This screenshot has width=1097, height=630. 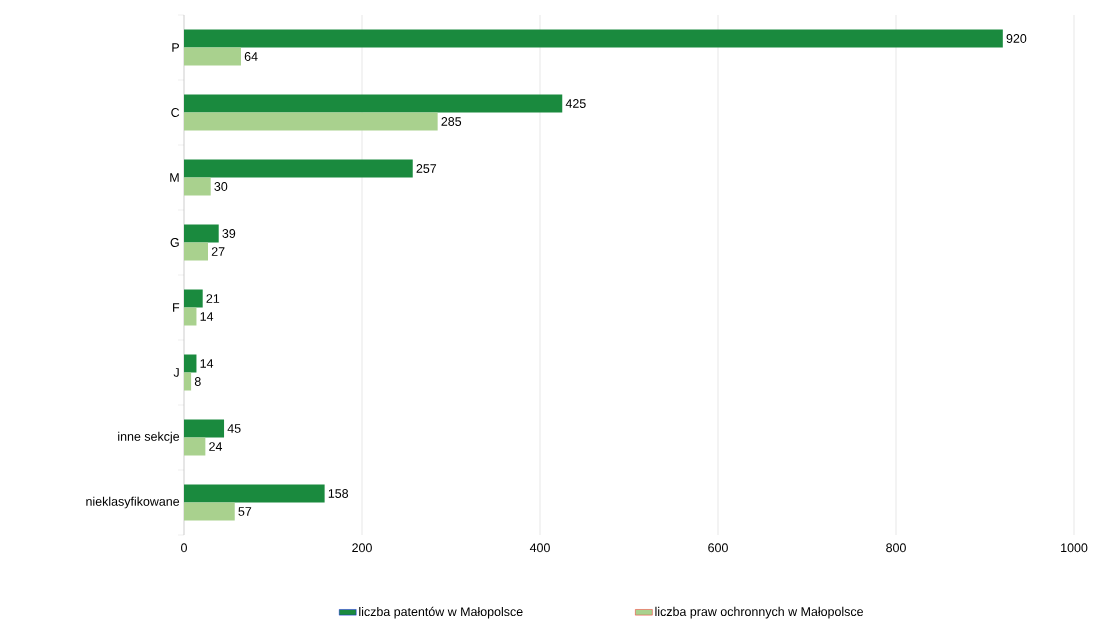 What do you see at coordinates (175, 112) in the screenshot?
I see `y-tick-label: C` at bounding box center [175, 112].